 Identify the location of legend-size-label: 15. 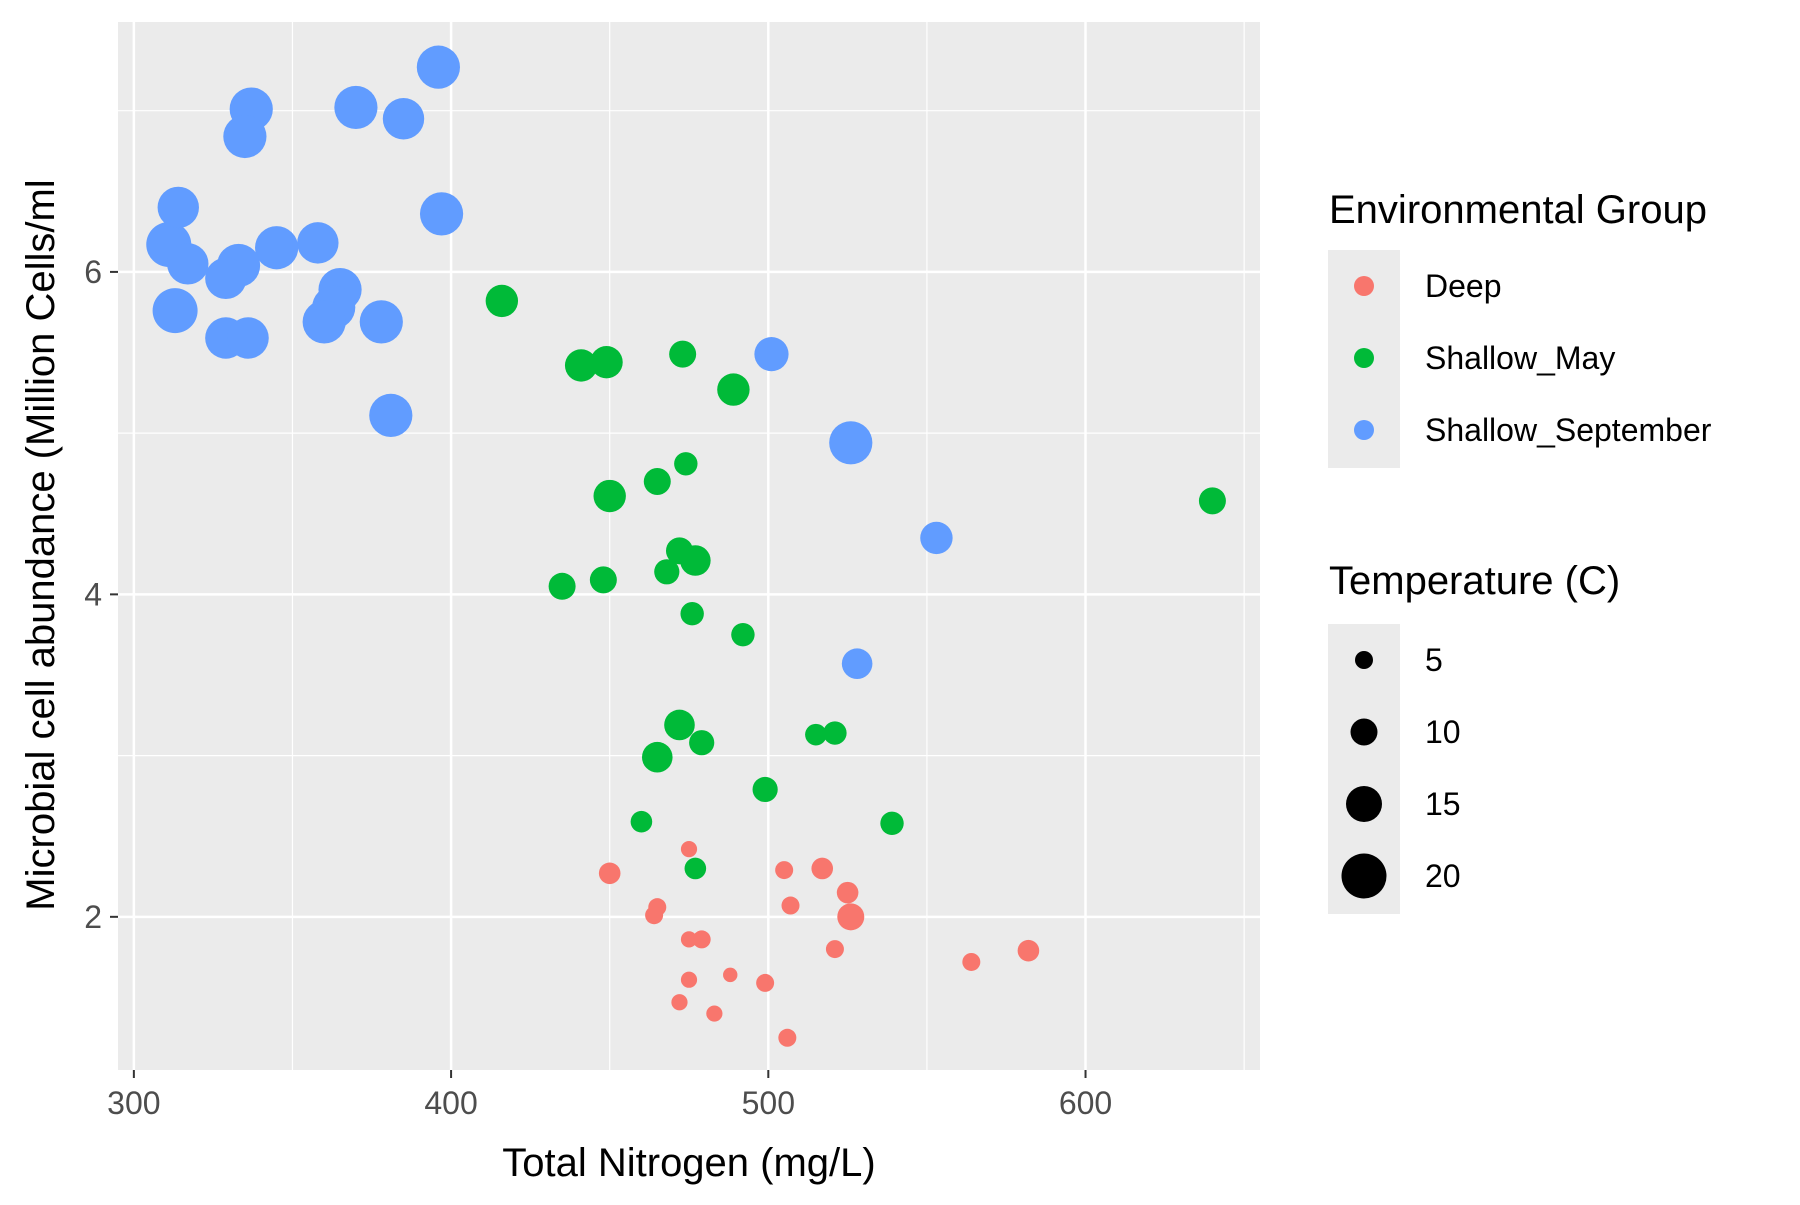
(1443, 804).